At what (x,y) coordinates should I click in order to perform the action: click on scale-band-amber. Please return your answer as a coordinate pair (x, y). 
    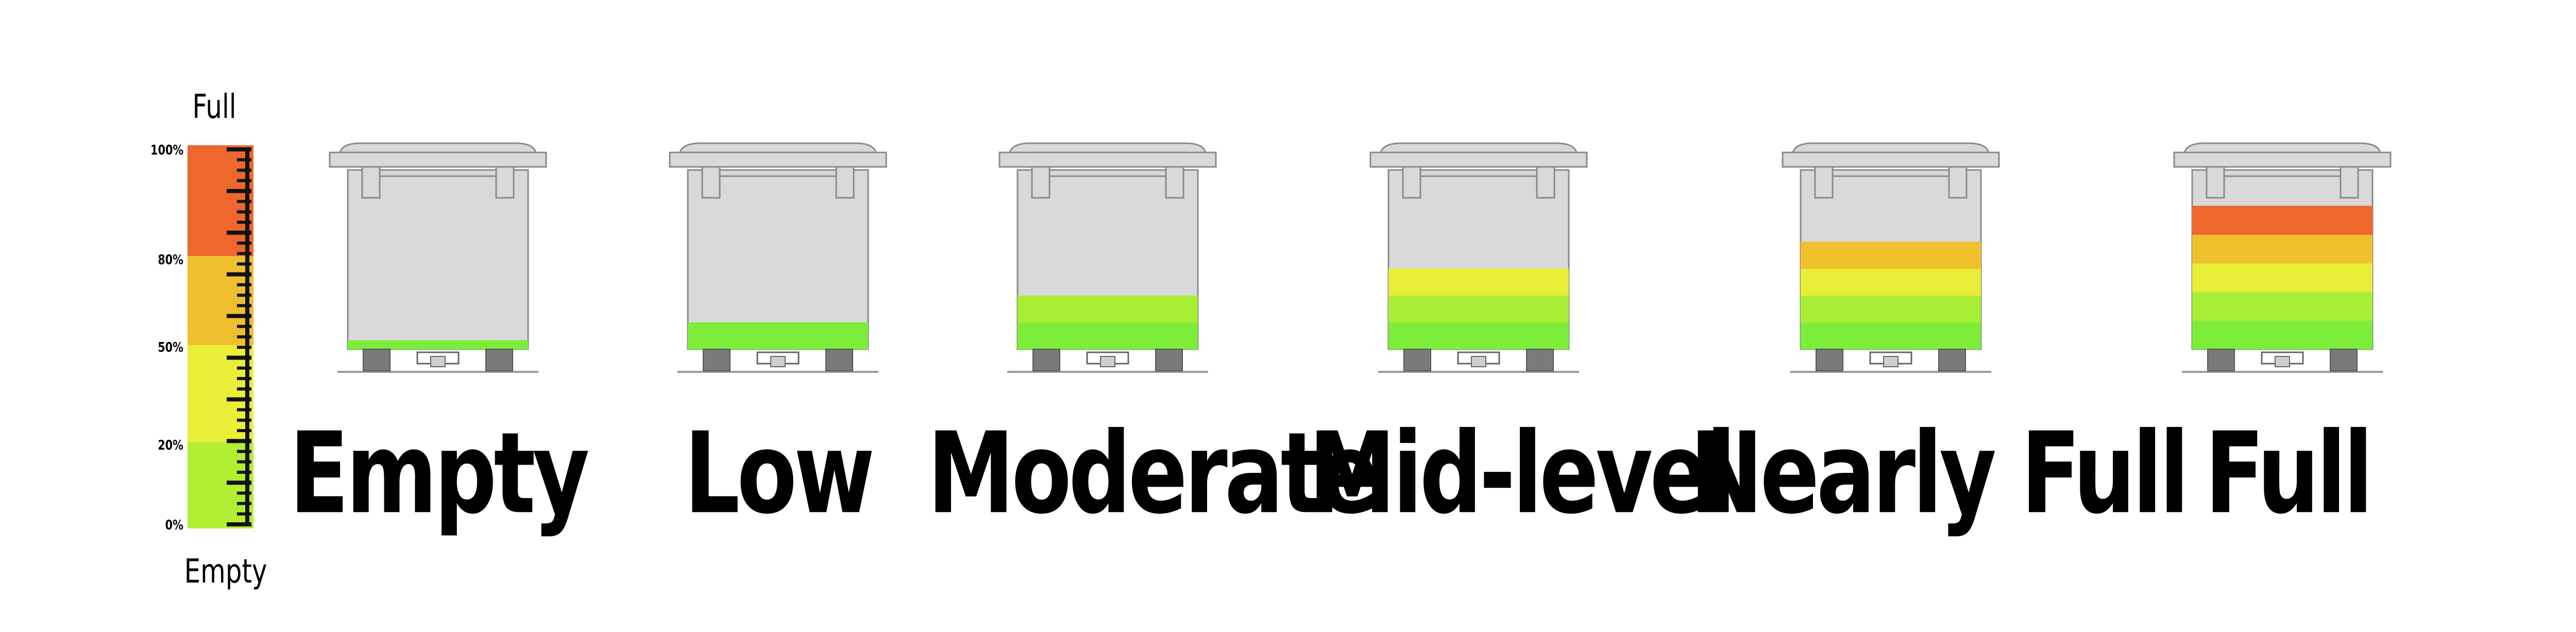
    Looking at the image, I should click on (220, 300).